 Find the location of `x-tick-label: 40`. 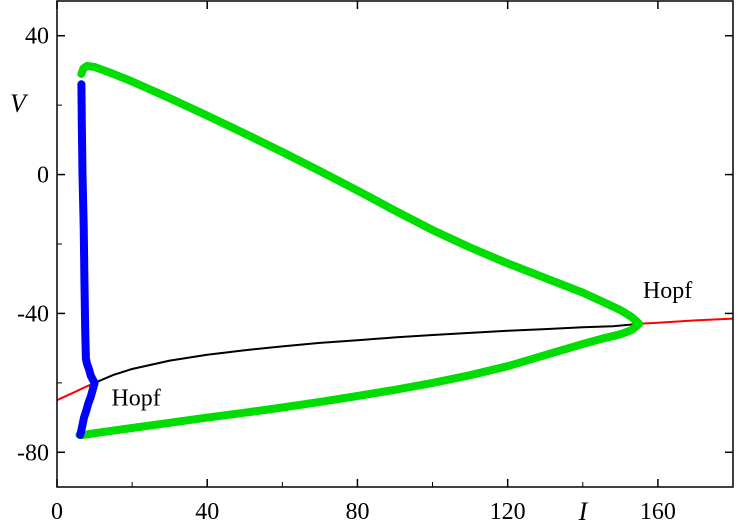

x-tick-label: 40 is located at coordinates (207, 512).